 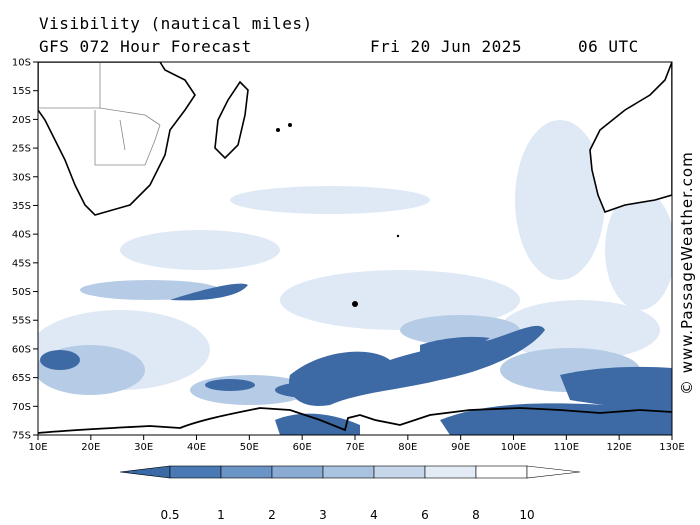 What do you see at coordinates (99, 114) in the screenshot?
I see `country-borders` at bounding box center [99, 114].